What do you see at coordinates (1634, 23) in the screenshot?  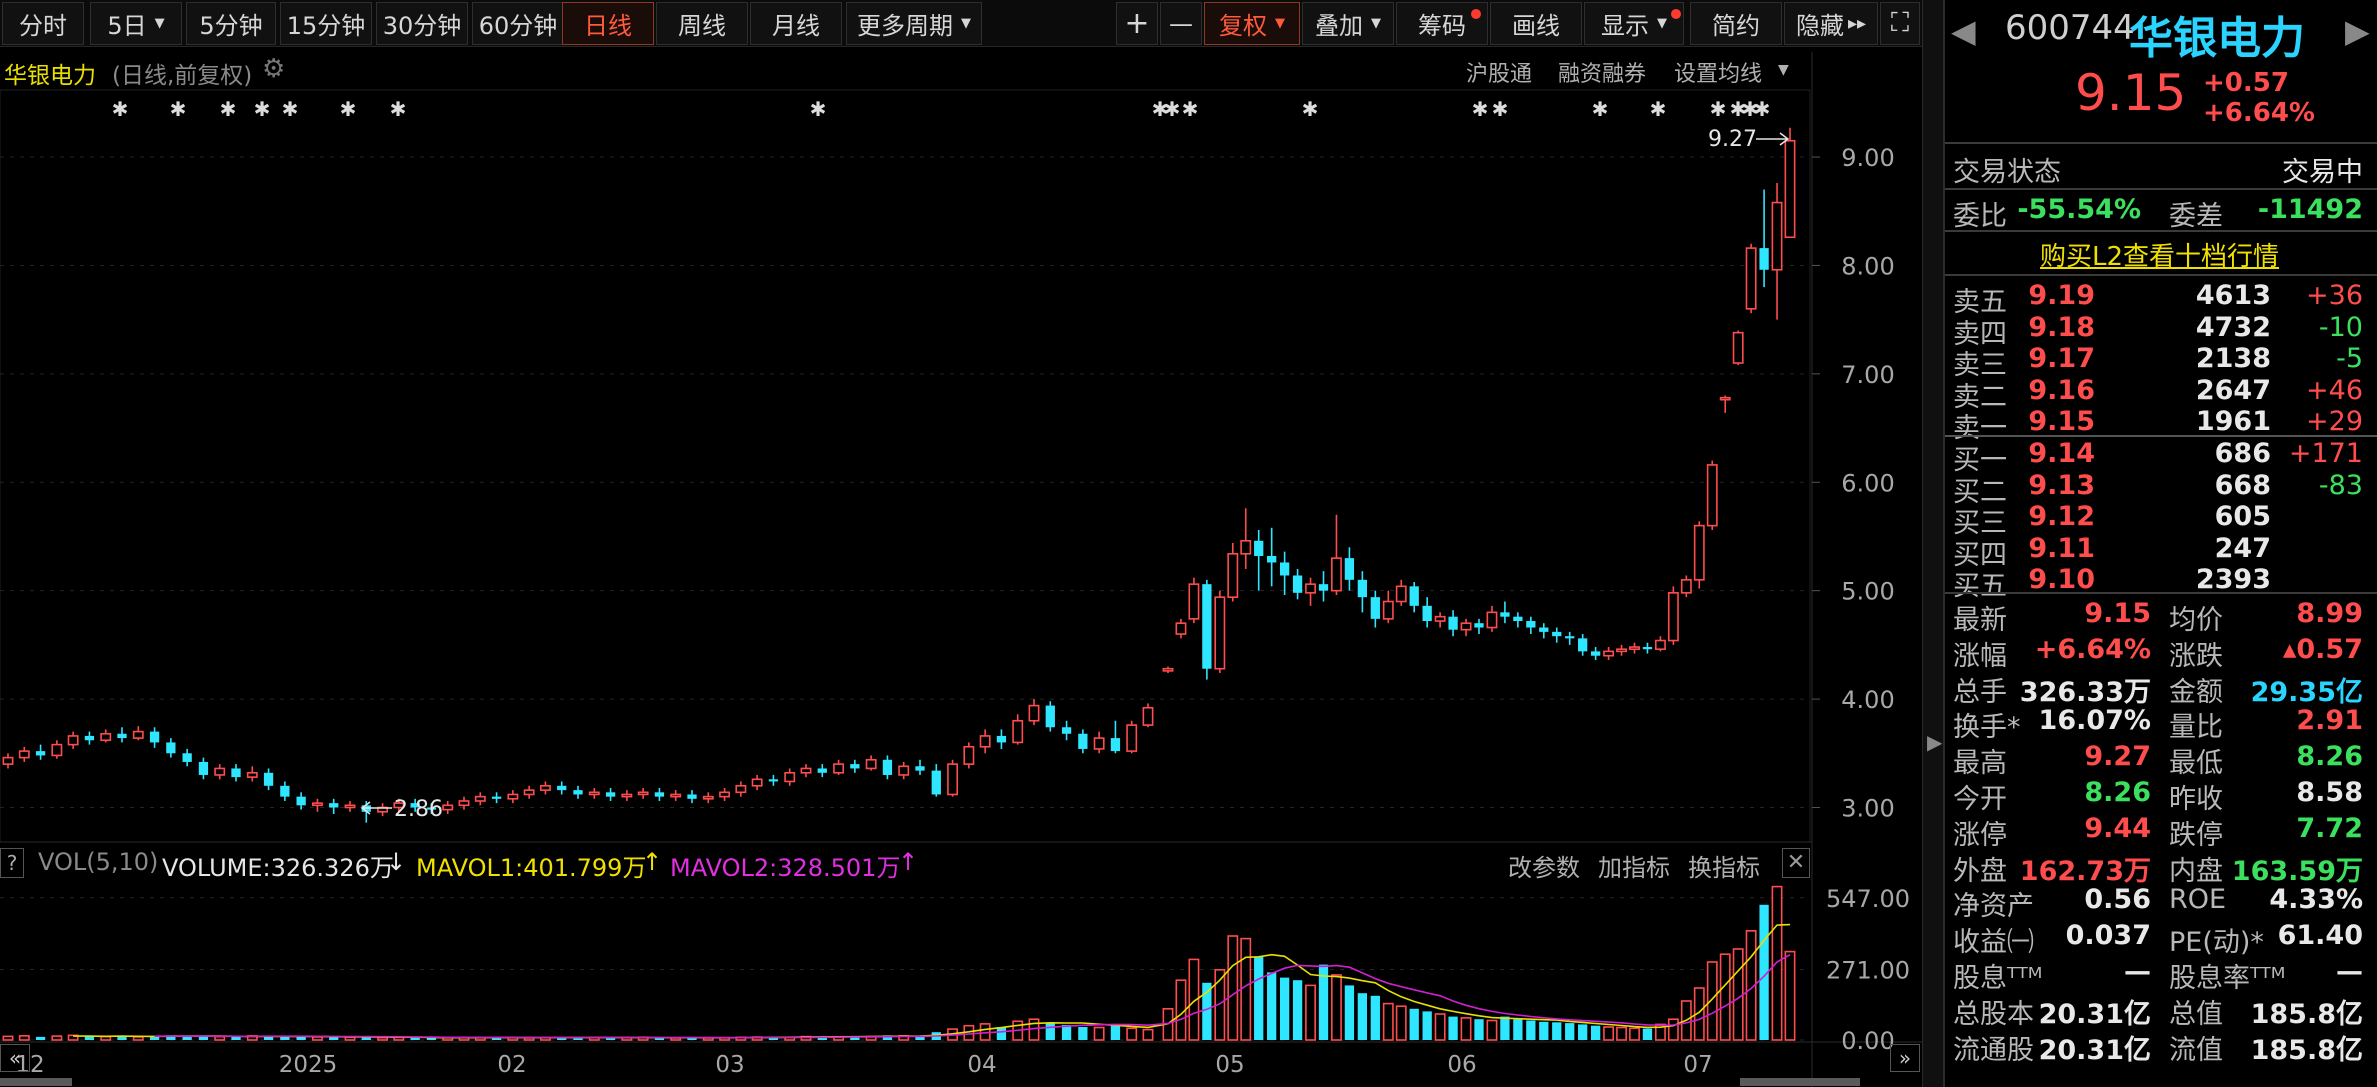 I see `xianshi-button: 显示 ▼` at bounding box center [1634, 23].